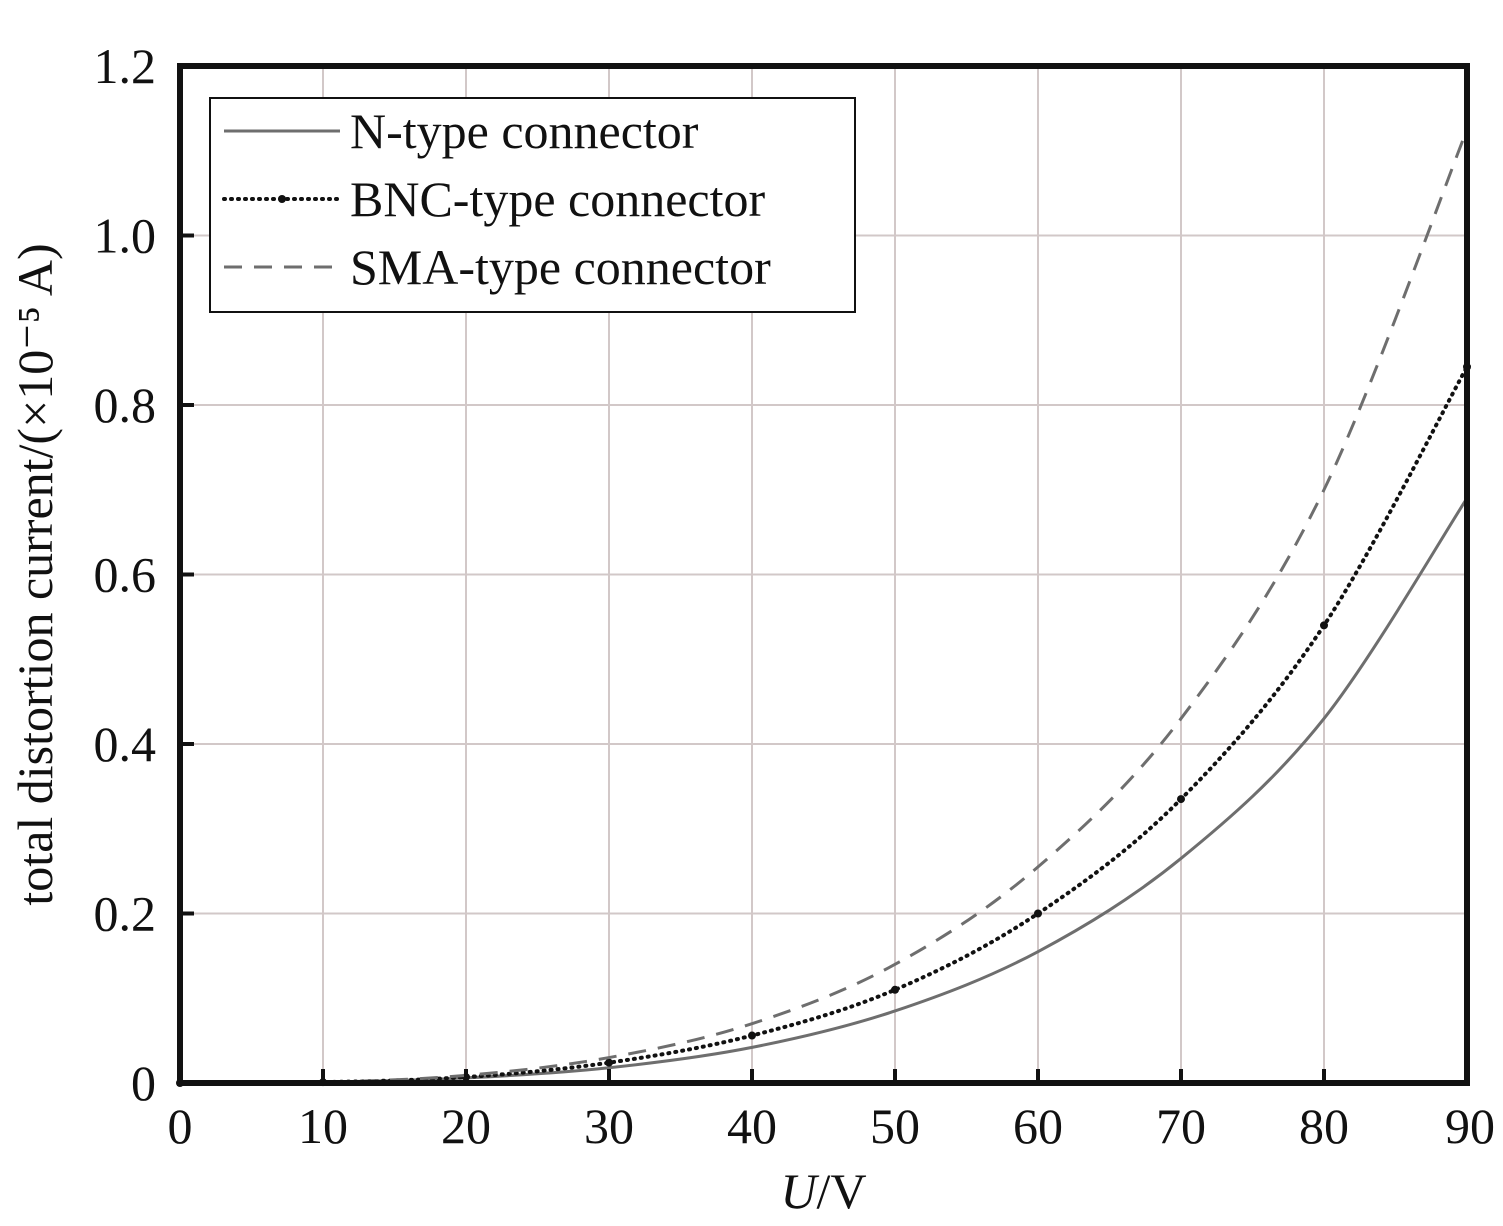  What do you see at coordinates (842, 1191) in the screenshot?
I see `x-axis-label-unit: /V` at bounding box center [842, 1191].